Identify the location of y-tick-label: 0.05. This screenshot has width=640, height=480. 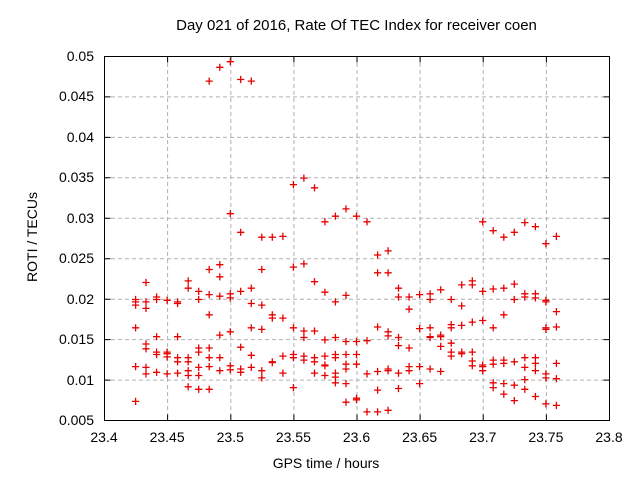
(80, 56).